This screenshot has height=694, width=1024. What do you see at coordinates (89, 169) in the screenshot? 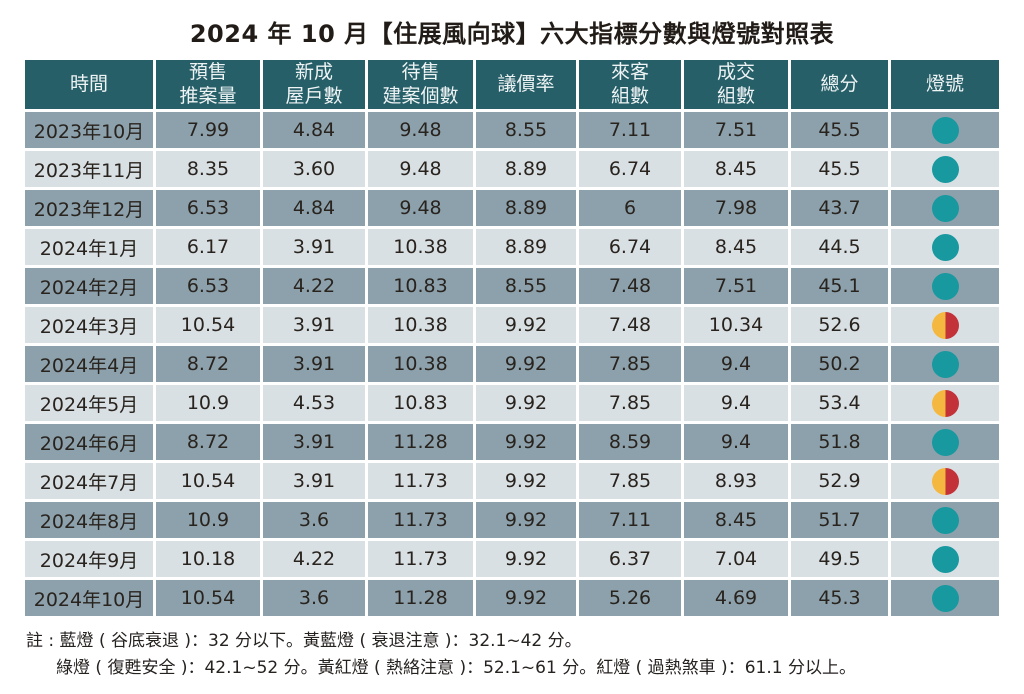
I see `time-cell: 2023年11月` at bounding box center [89, 169].